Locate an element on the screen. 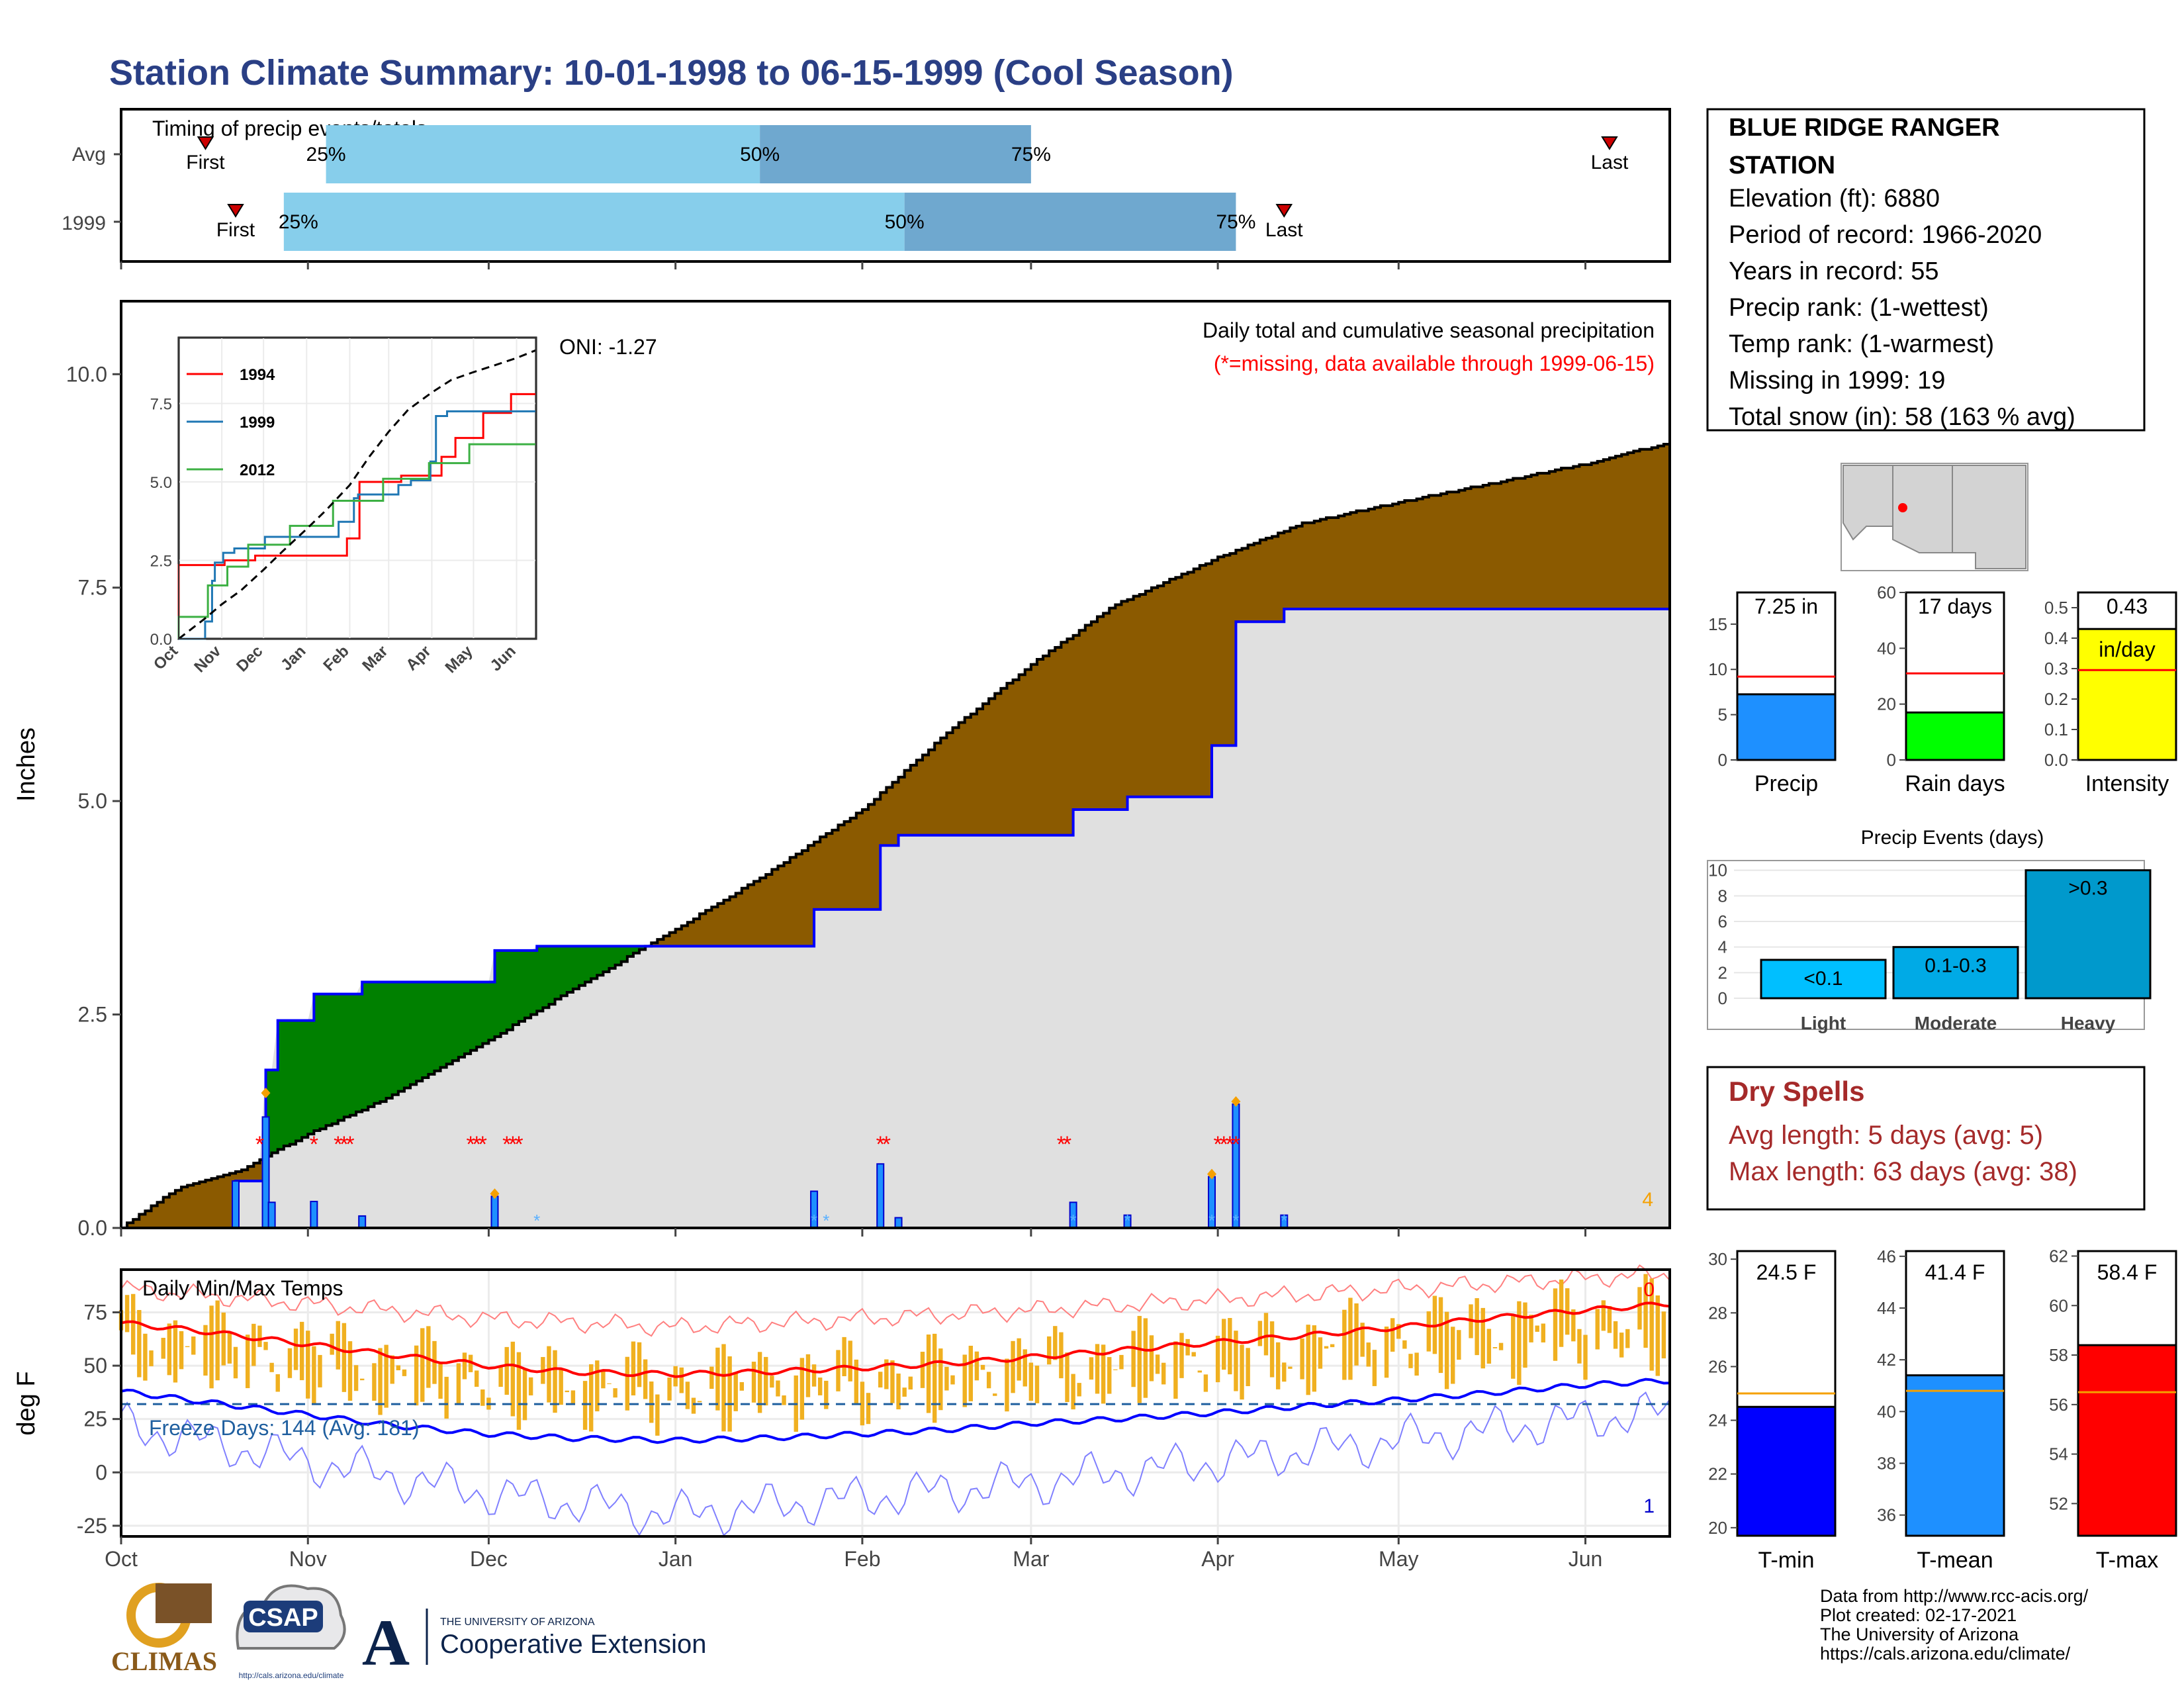 The width and height of the screenshot is (2184, 1688). temp-bar-tmax: 58.4 F 52 54 56 58 60 62 T-max is located at coordinates (2113, 1409).